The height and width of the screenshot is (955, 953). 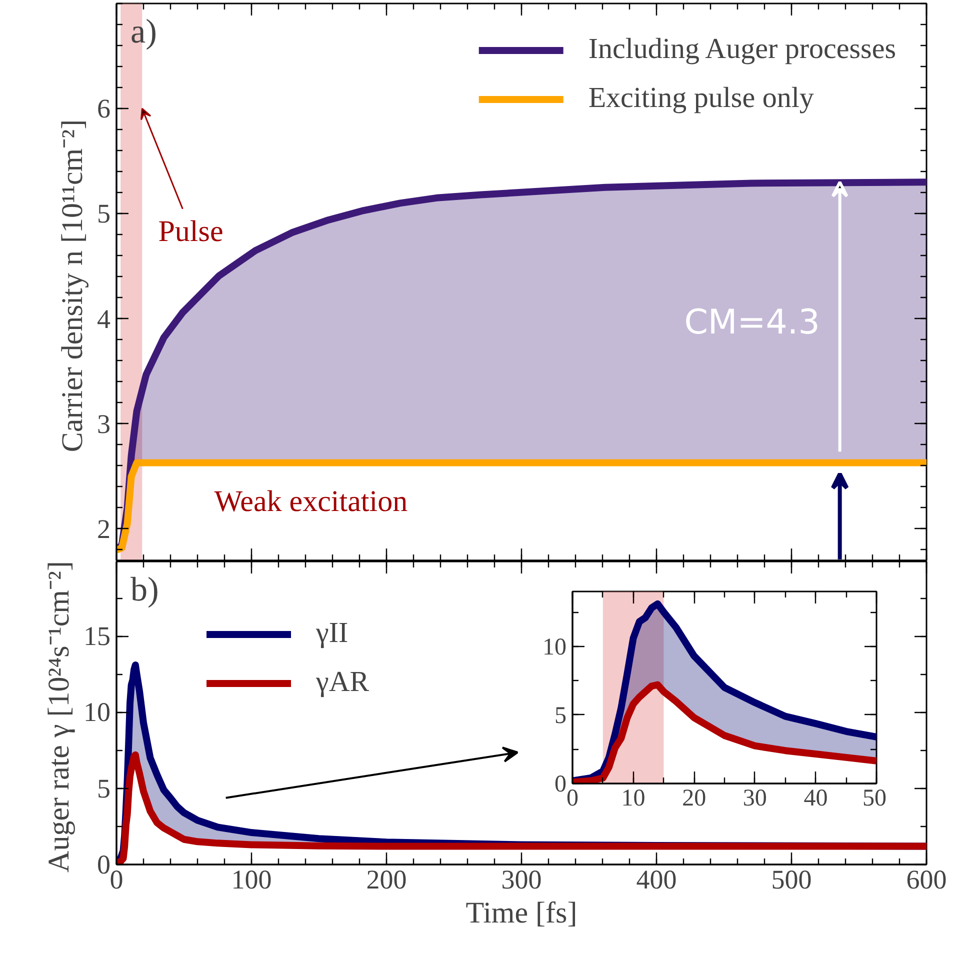 What do you see at coordinates (521, 879) in the screenshot?
I see `x-tick-label: 300` at bounding box center [521, 879].